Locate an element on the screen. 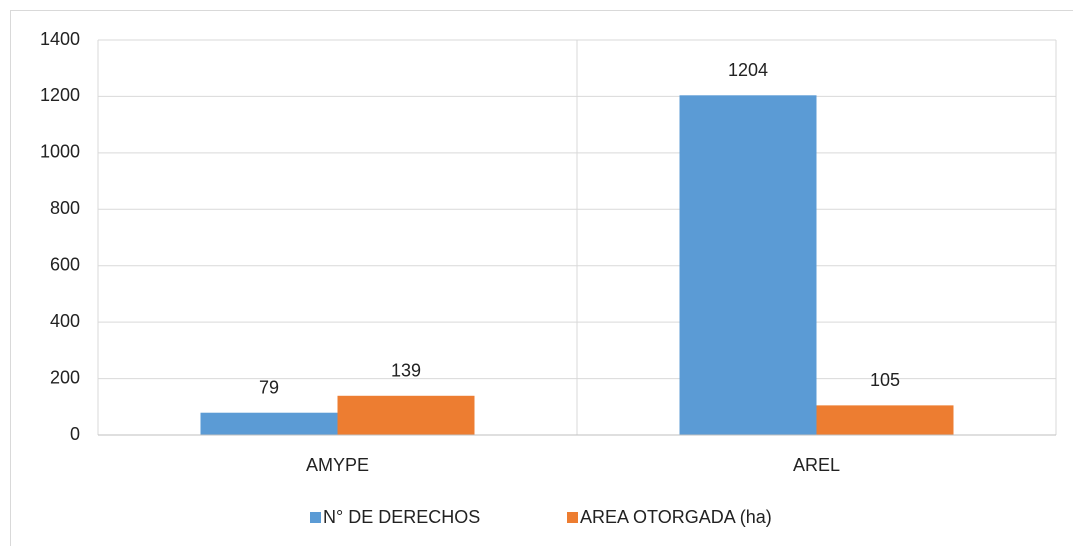 Image resolution: width=1073 pixels, height=551 pixels. data-label: 139 is located at coordinates (406, 371).